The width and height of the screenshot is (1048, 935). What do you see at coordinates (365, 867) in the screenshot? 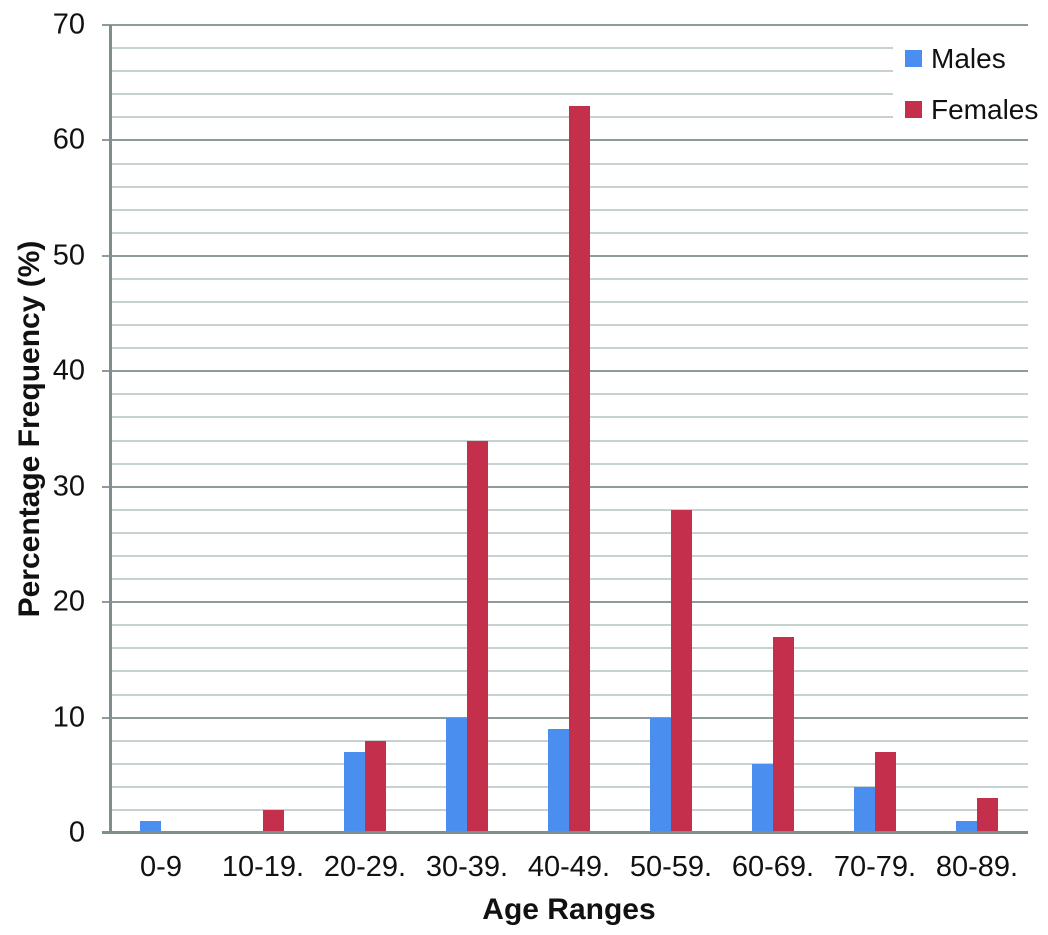
I see `x-tick-label: 20-29.` at bounding box center [365, 867].